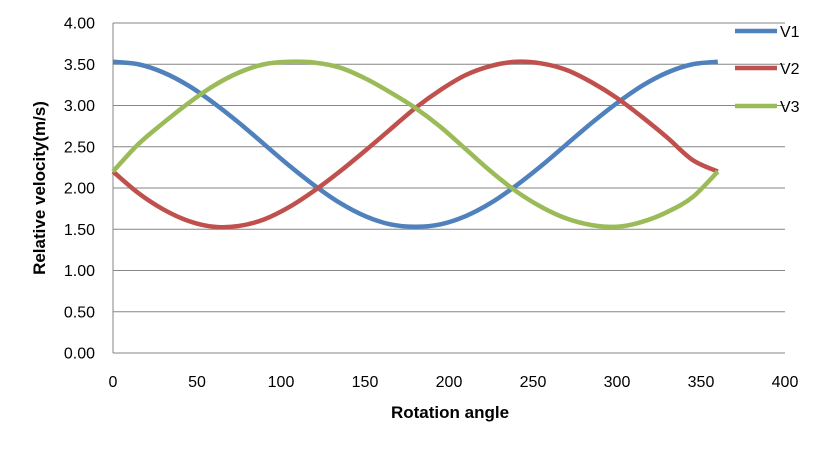 This screenshot has width=824, height=450. What do you see at coordinates (39, 188) in the screenshot?
I see `y-axis-title: Relative velocity(m/s)` at bounding box center [39, 188].